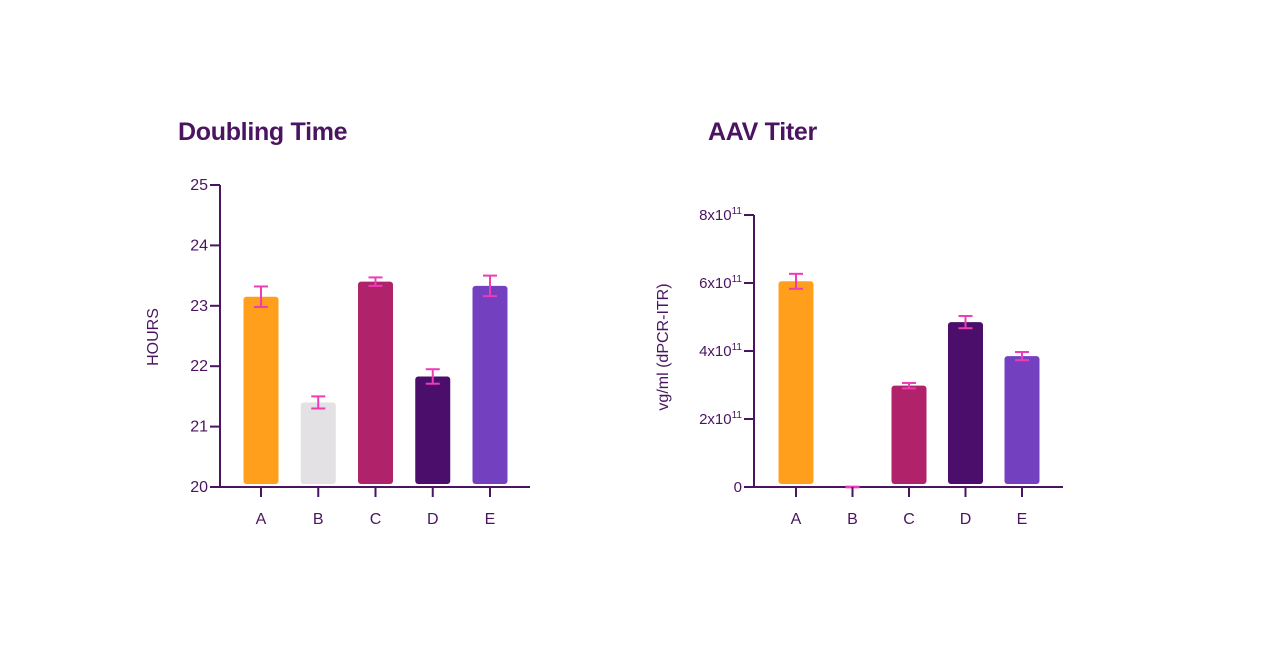 Image resolution: width=1280 pixels, height=661 pixels. What do you see at coordinates (715, 351) in the screenshot?
I see `y-tick-label-base: 4x10` at bounding box center [715, 351].